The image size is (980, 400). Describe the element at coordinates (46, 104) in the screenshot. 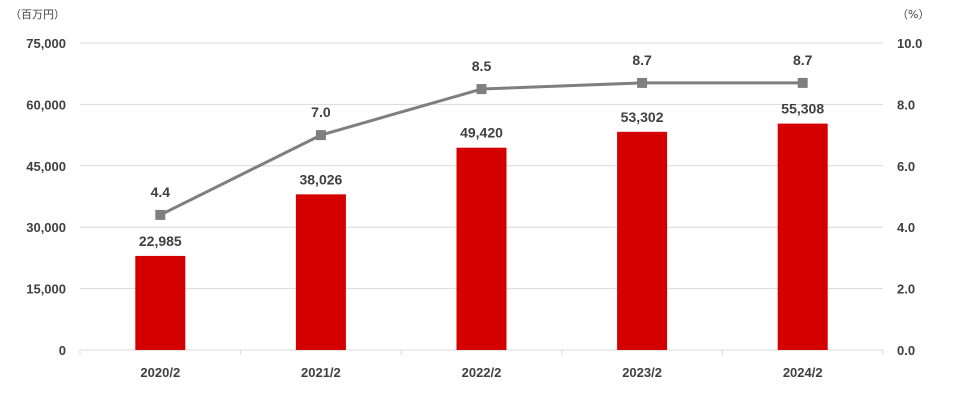

I see `left-axis-tick-label: 60,000` at that location.